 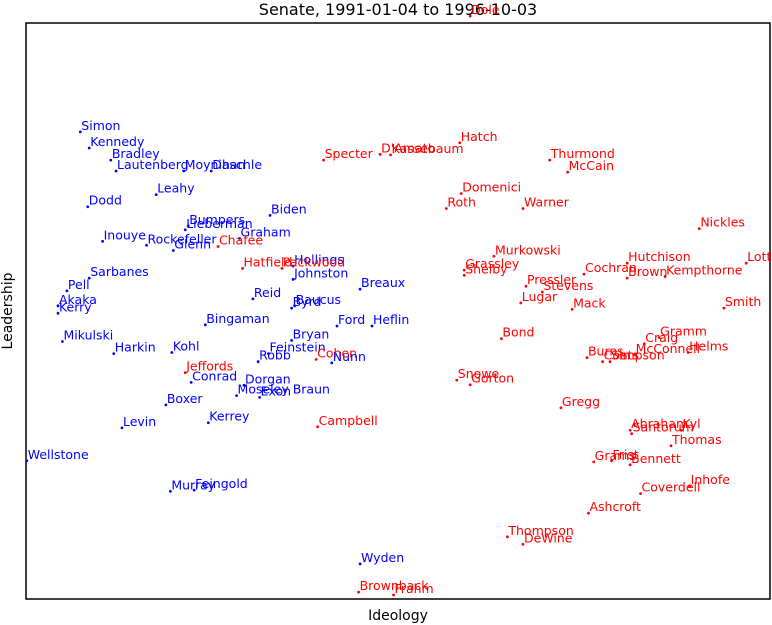 I want to click on point-label-burns: Burns, so click(x=606, y=351).